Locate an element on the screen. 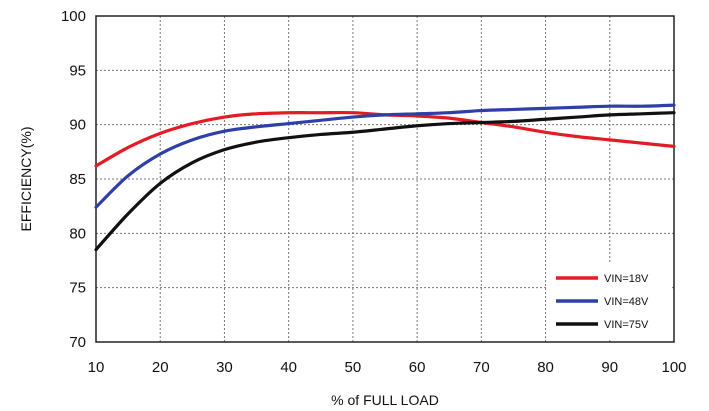 The height and width of the screenshot is (411, 709). legend-label-1: VIN=18V is located at coordinates (626, 279).